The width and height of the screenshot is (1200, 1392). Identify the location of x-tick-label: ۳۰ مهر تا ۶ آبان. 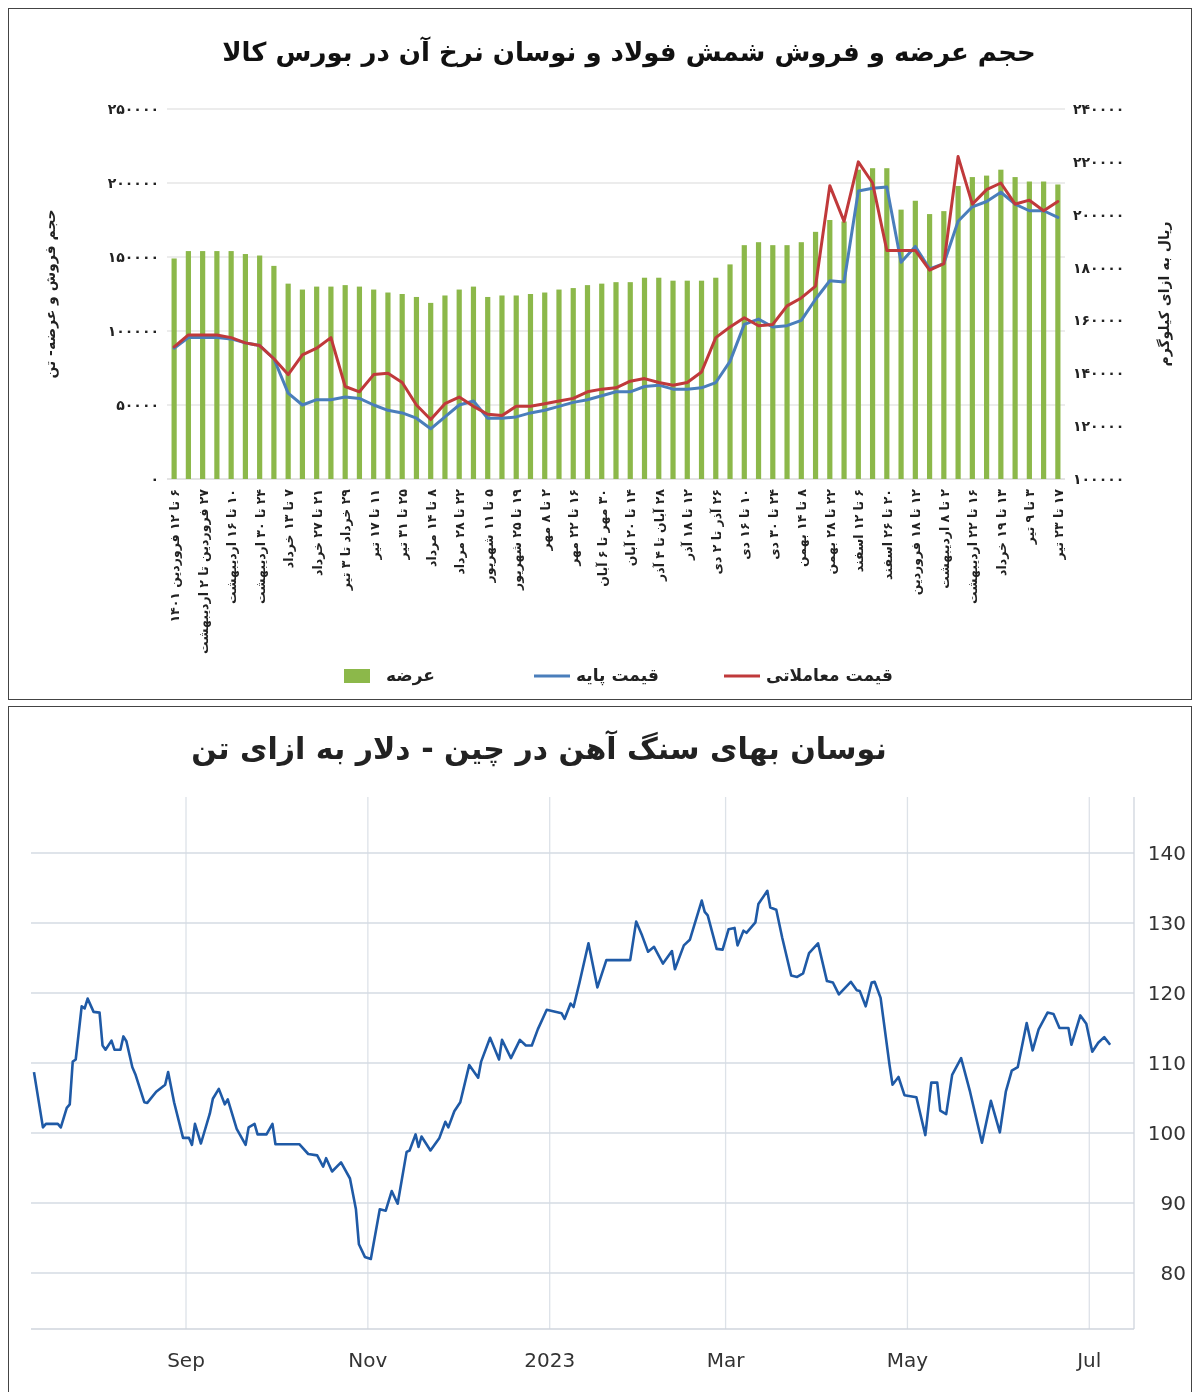
(602, 538).